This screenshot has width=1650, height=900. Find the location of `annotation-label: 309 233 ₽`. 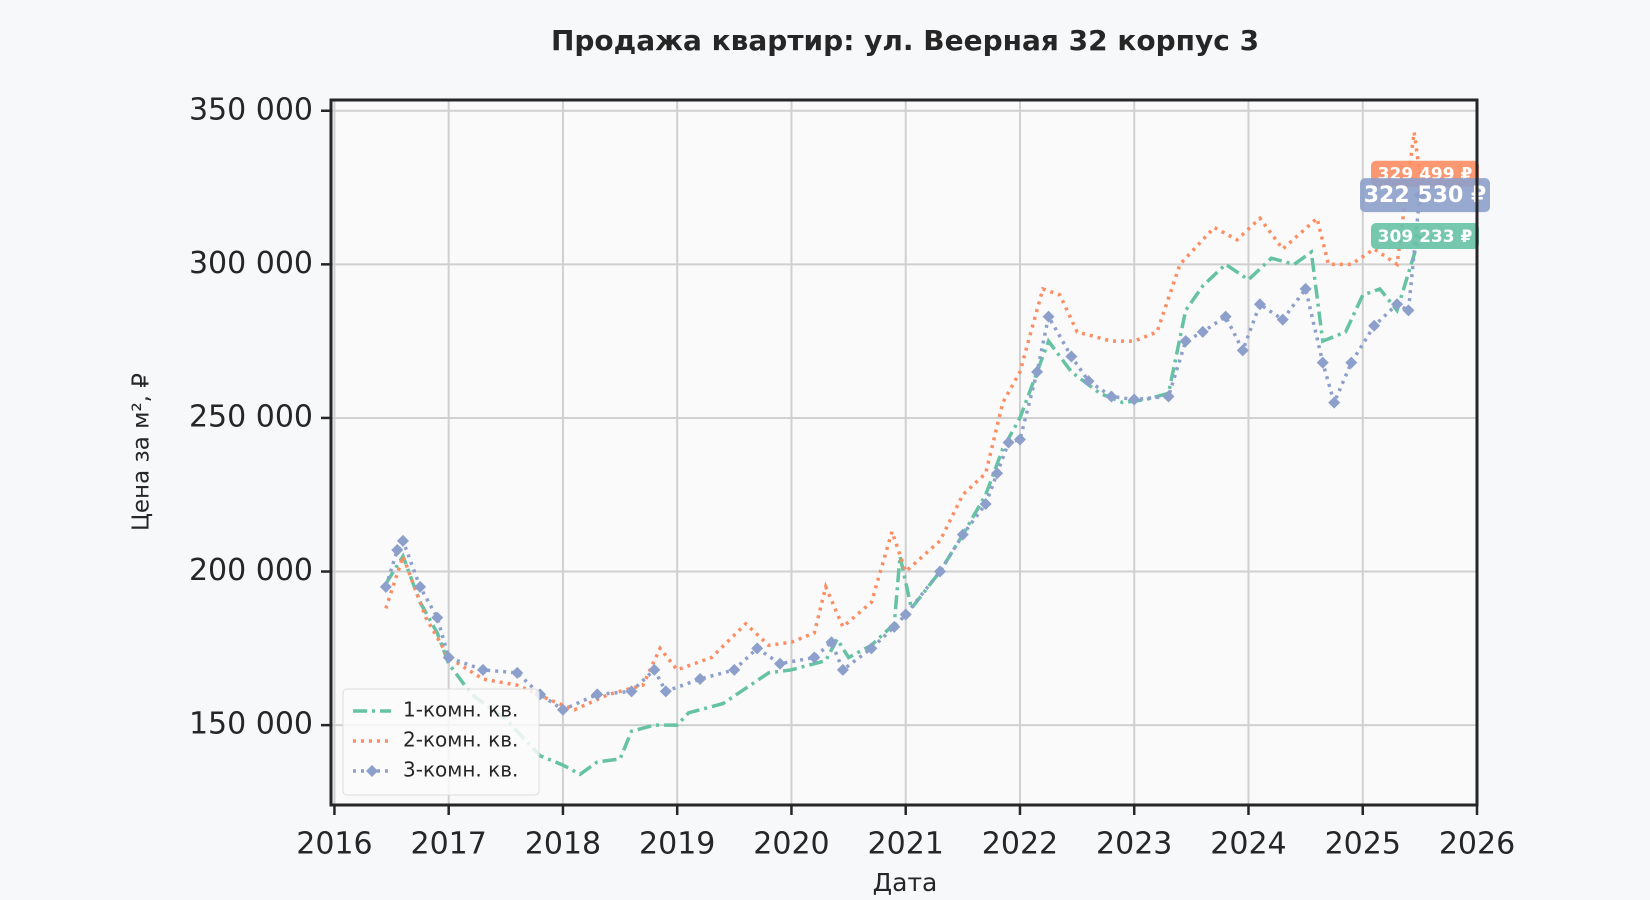

annotation-label: 309 233 ₽ is located at coordinates (1425, 237).